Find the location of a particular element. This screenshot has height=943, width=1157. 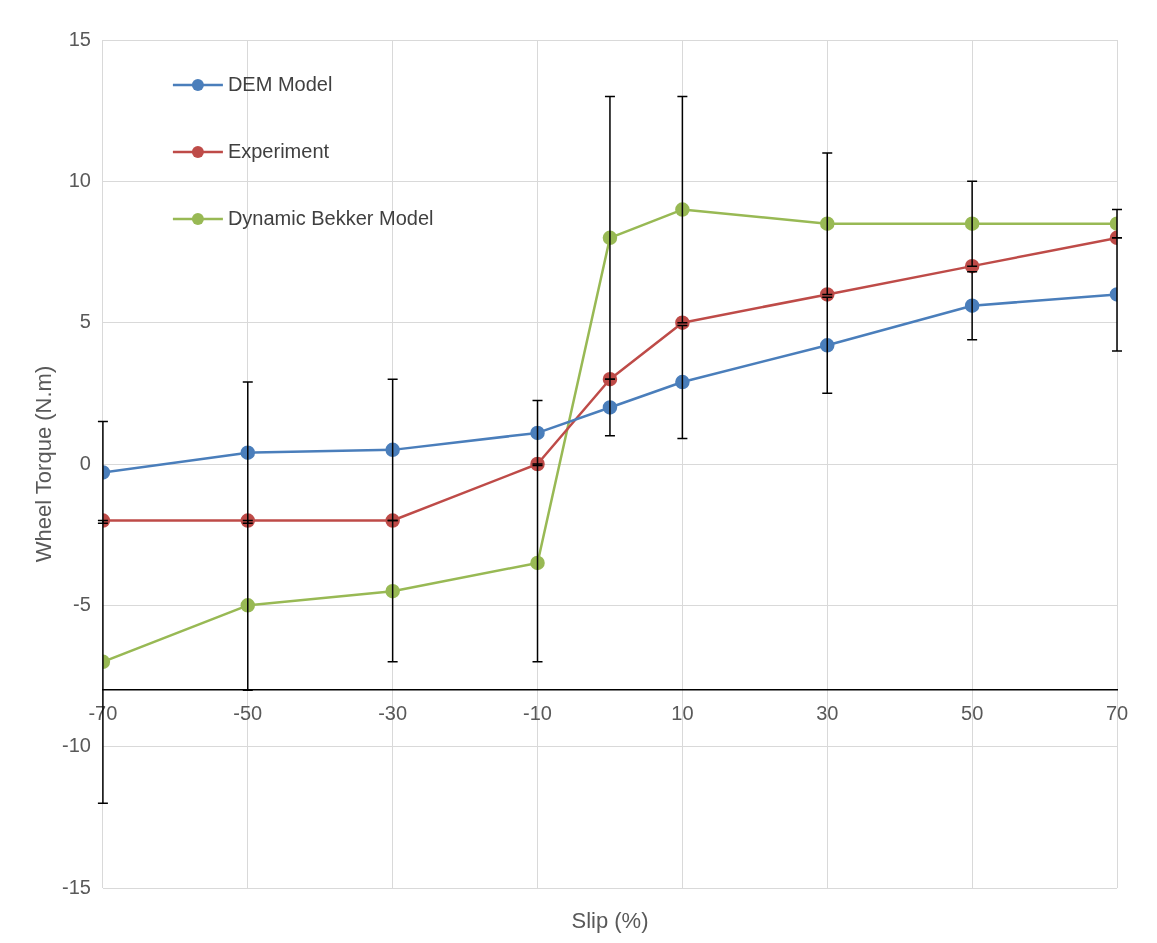

x-tick-label: -30 is located at coordinates (393, 712).